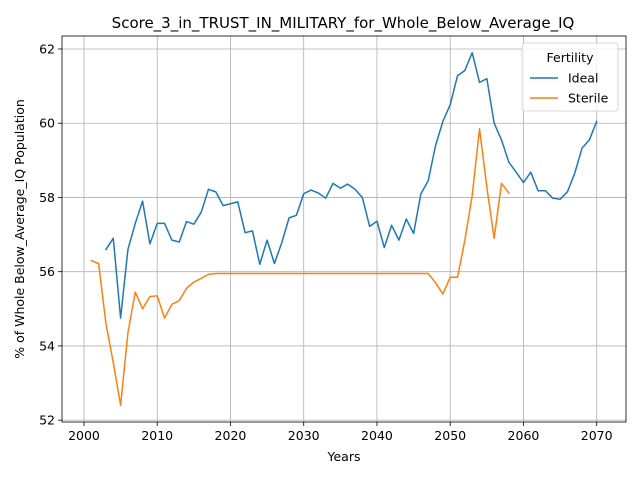  What do you see at coordinates (47, 197) in the screenshot?
I see `y-tick-label: 58` at bounding box center [47, 197].